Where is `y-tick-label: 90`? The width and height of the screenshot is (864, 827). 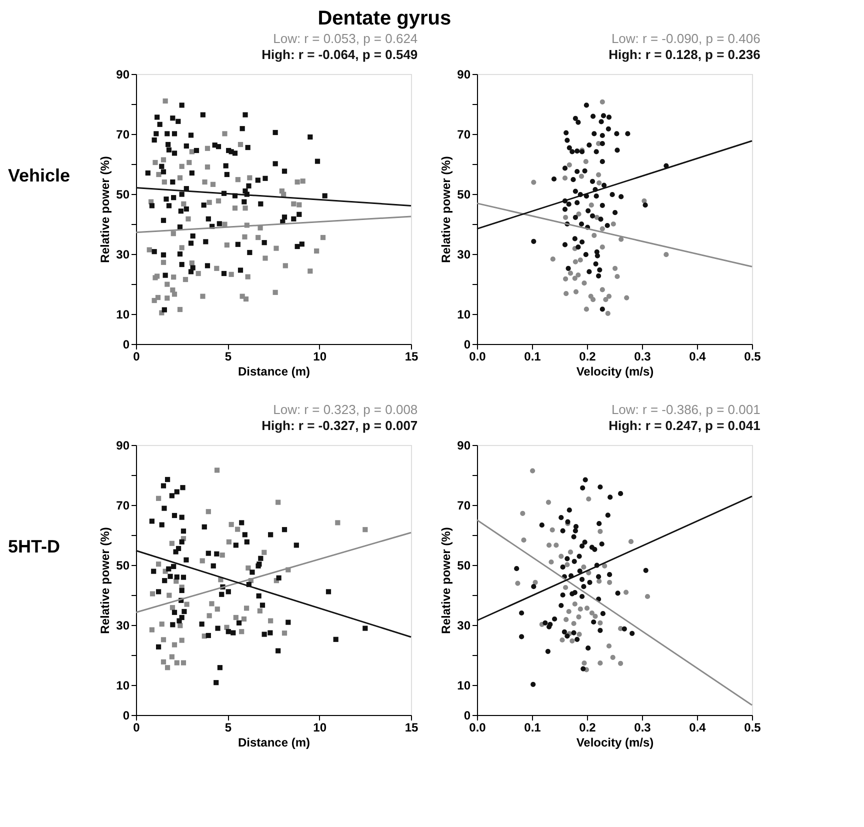
y-tick-label: 90 is located at coordinates (464, 75).